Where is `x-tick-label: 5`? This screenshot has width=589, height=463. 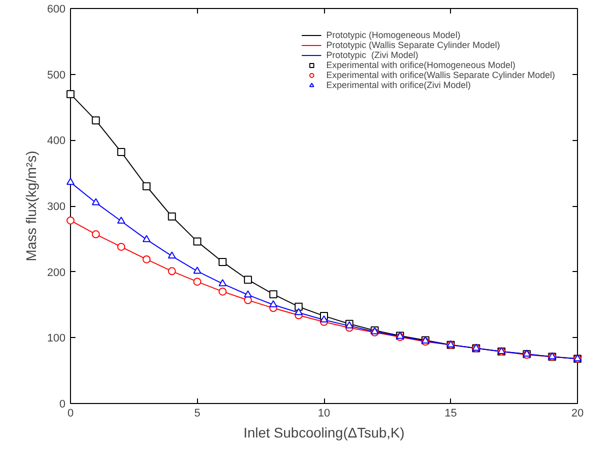 x-tick-label: 5 is located at coordinates (197, 414).